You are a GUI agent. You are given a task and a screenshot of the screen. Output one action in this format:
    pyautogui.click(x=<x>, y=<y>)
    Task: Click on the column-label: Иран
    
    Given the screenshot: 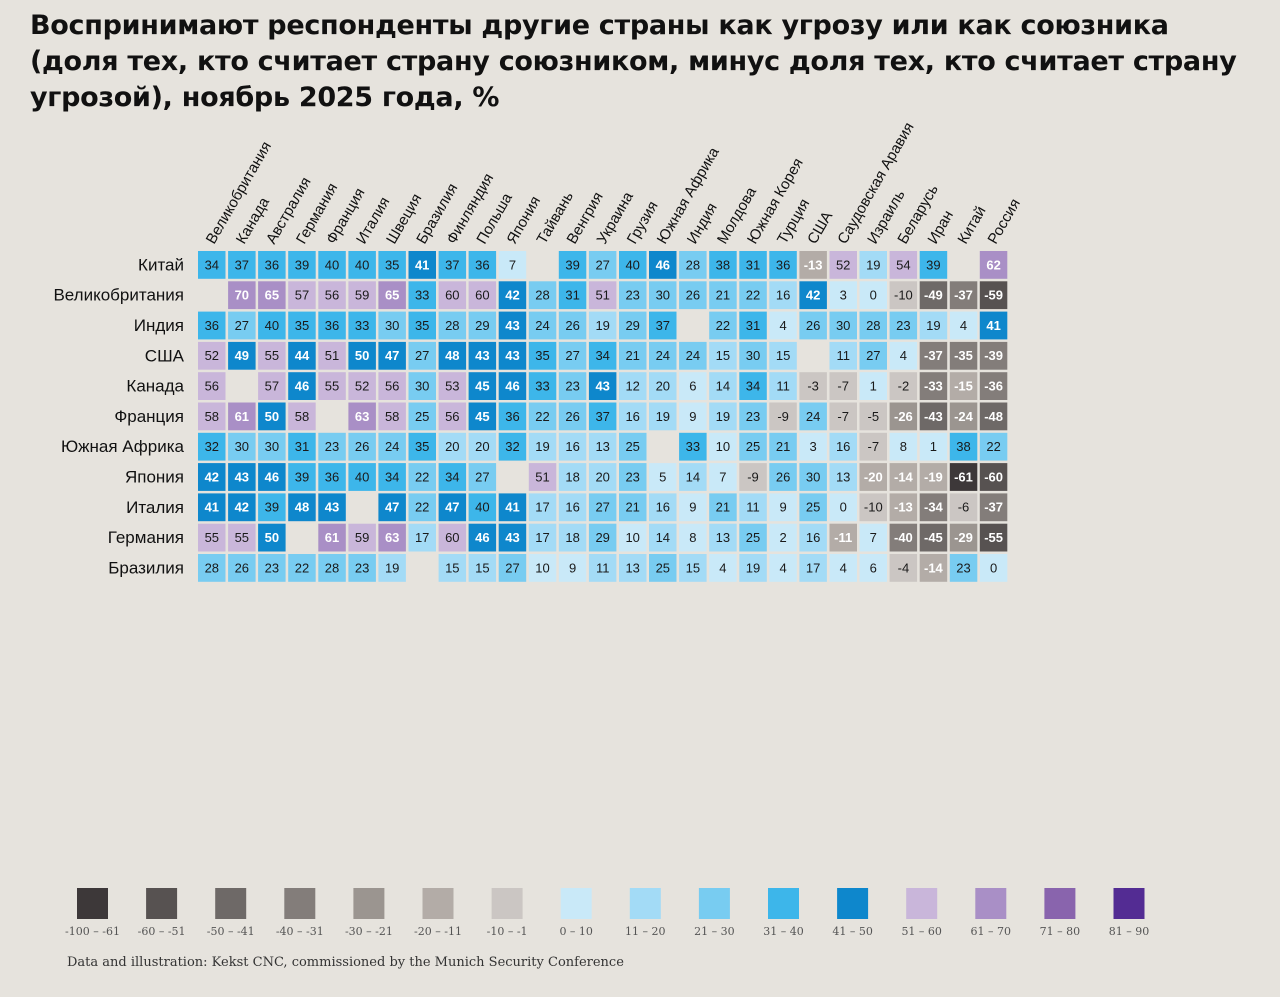 What is the action you would take?
    pyautogui.click(x=940, y=227)
    